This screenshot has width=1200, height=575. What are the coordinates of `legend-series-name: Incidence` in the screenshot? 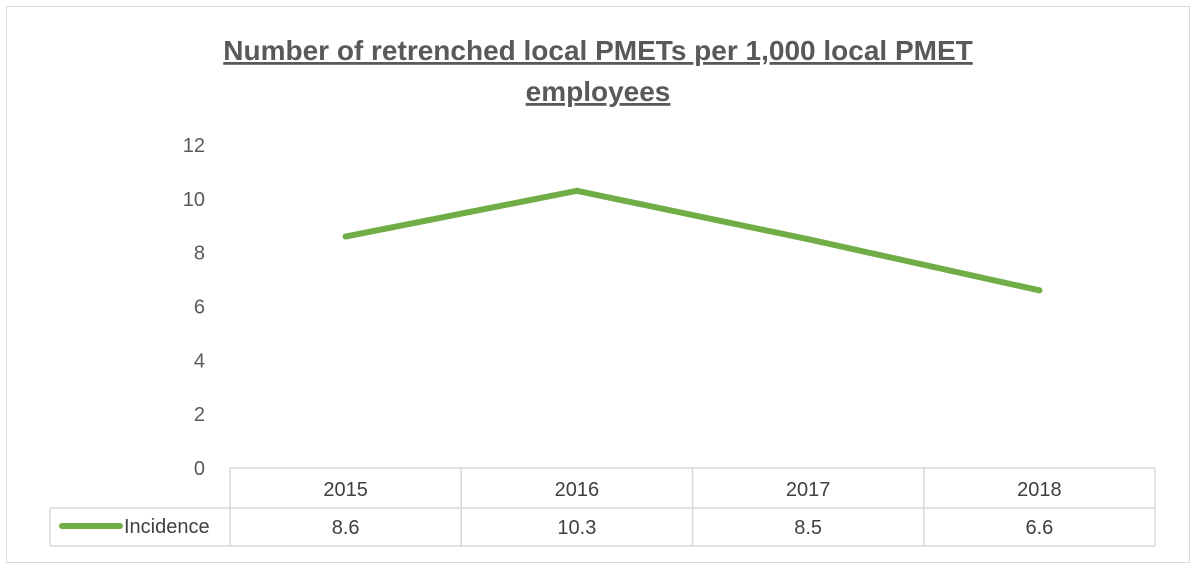 It's located at (167, 527).